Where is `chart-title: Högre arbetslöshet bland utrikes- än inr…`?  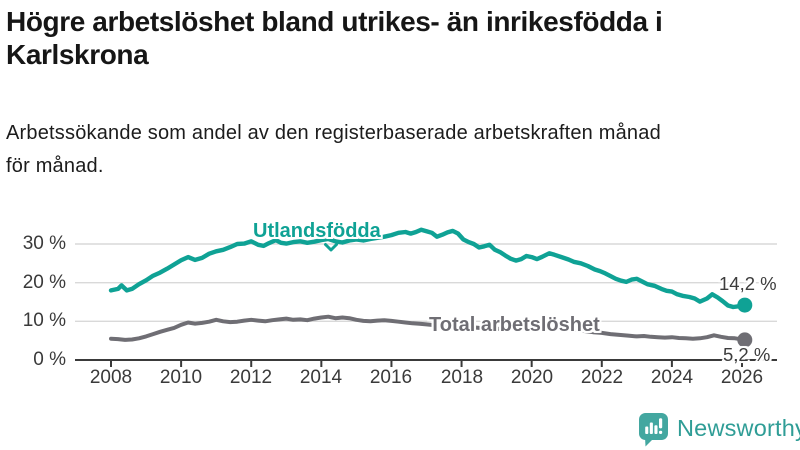 chart-title: Högre arbetslöshet bland utrikes- än inr… is located at coordinates (334, 38).